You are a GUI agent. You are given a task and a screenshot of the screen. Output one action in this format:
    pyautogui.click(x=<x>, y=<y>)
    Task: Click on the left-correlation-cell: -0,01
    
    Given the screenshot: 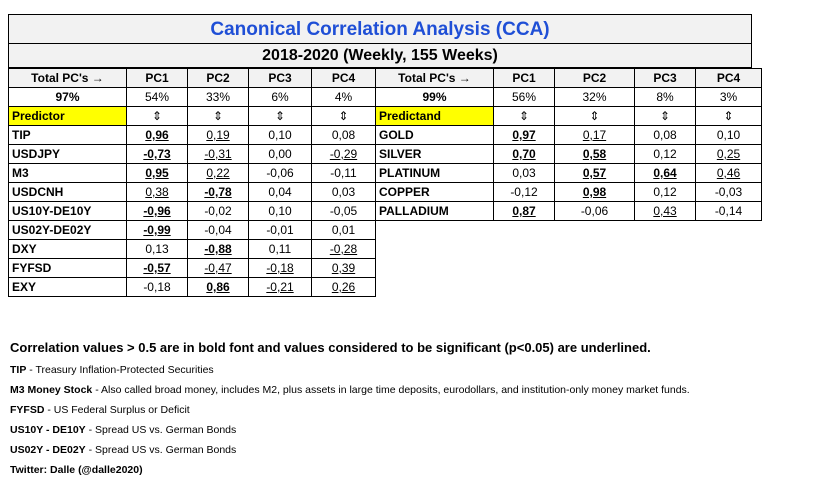 What is the action you would take?
    pyautogui.click(x=280, y=230)
    